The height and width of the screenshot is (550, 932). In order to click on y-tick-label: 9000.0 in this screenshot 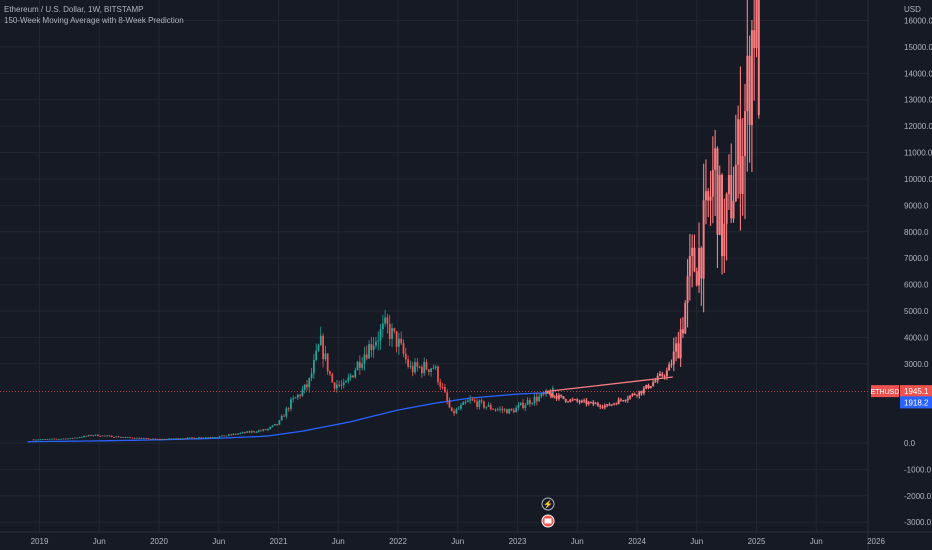, I will do `click(916, 205)`.